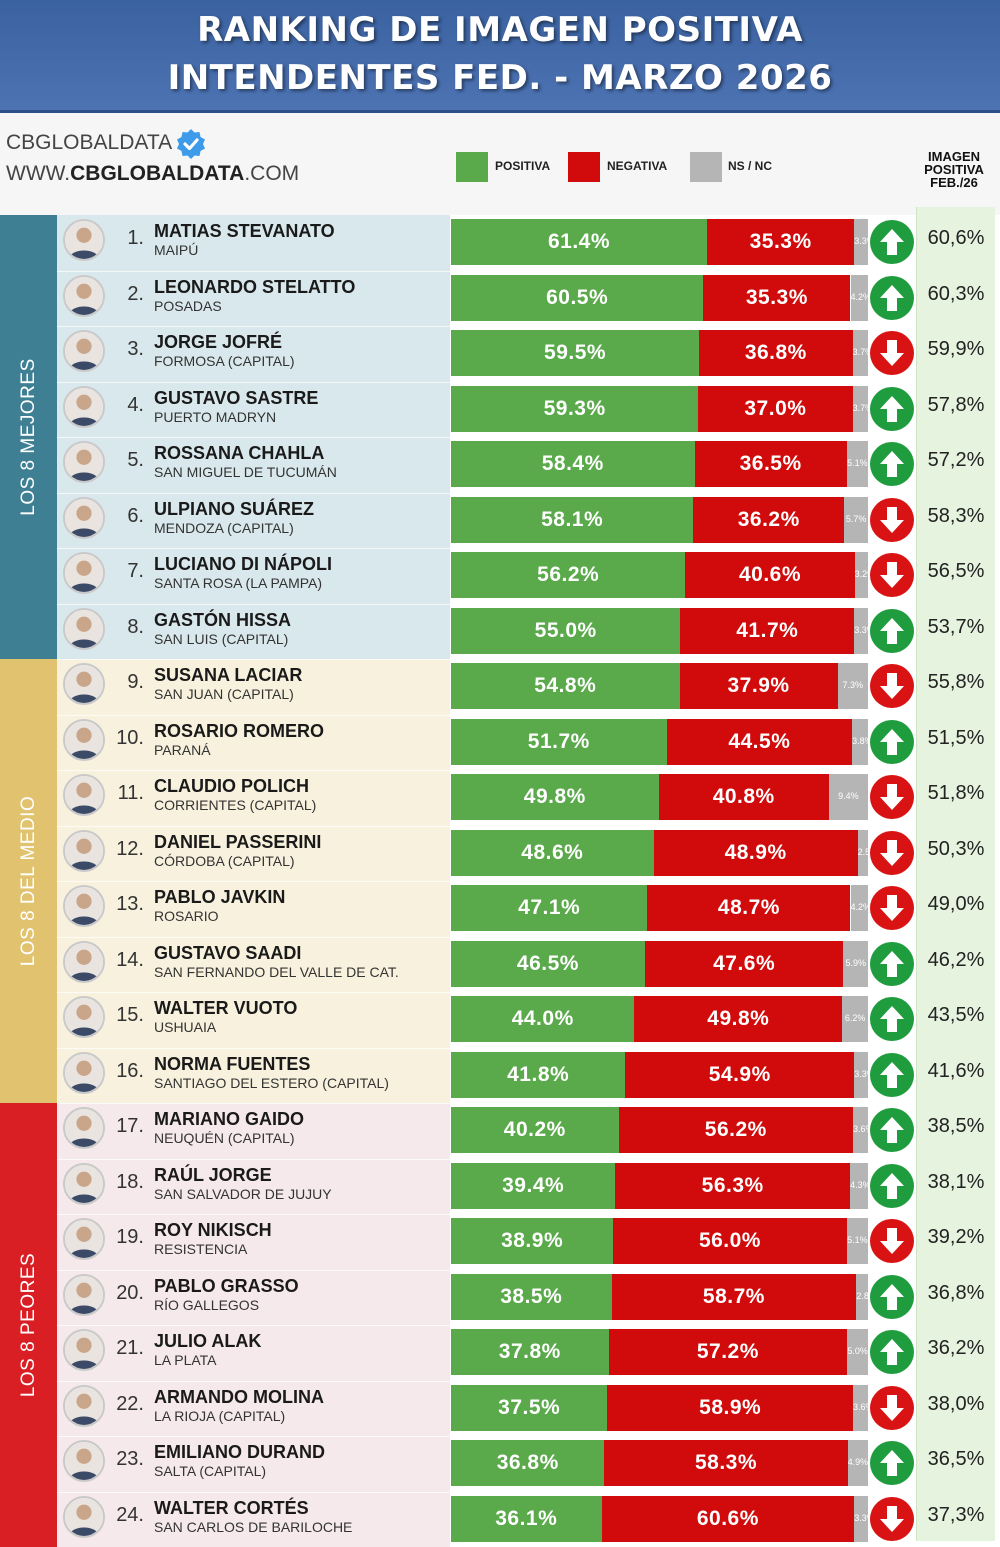 The height and width of the screenshot is (1547, 1000). Describe the element at coordinates (135, 571) in the screenshot. I see `rank-number: 7.` at that location.